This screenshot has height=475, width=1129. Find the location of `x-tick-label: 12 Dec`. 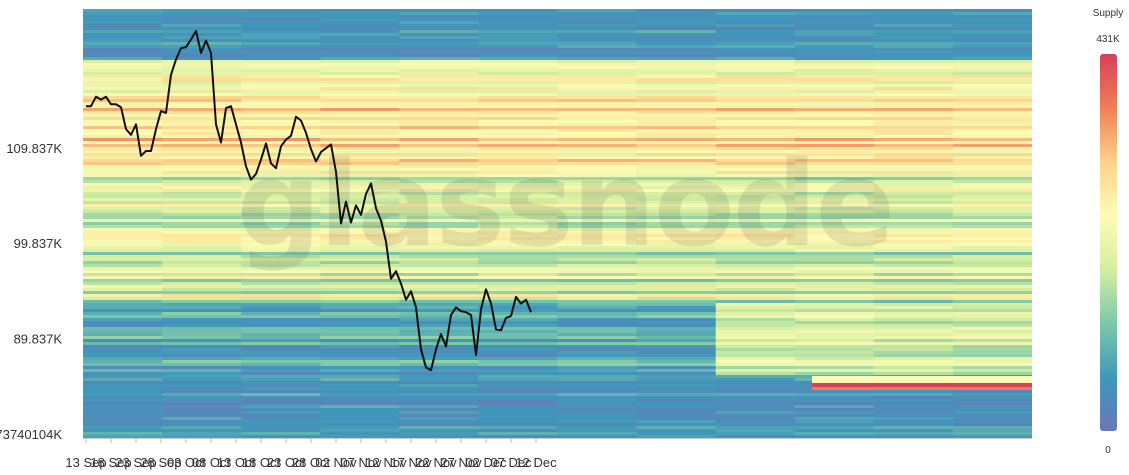

x-tick-label: 12 Dec is located at coordinates (536, 462).